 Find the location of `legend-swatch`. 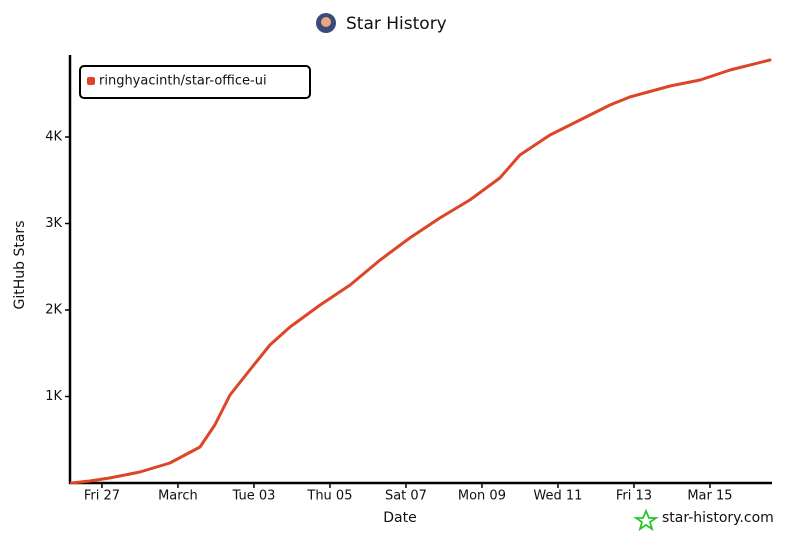

legend-swatch is located at coordinates (91, 81).